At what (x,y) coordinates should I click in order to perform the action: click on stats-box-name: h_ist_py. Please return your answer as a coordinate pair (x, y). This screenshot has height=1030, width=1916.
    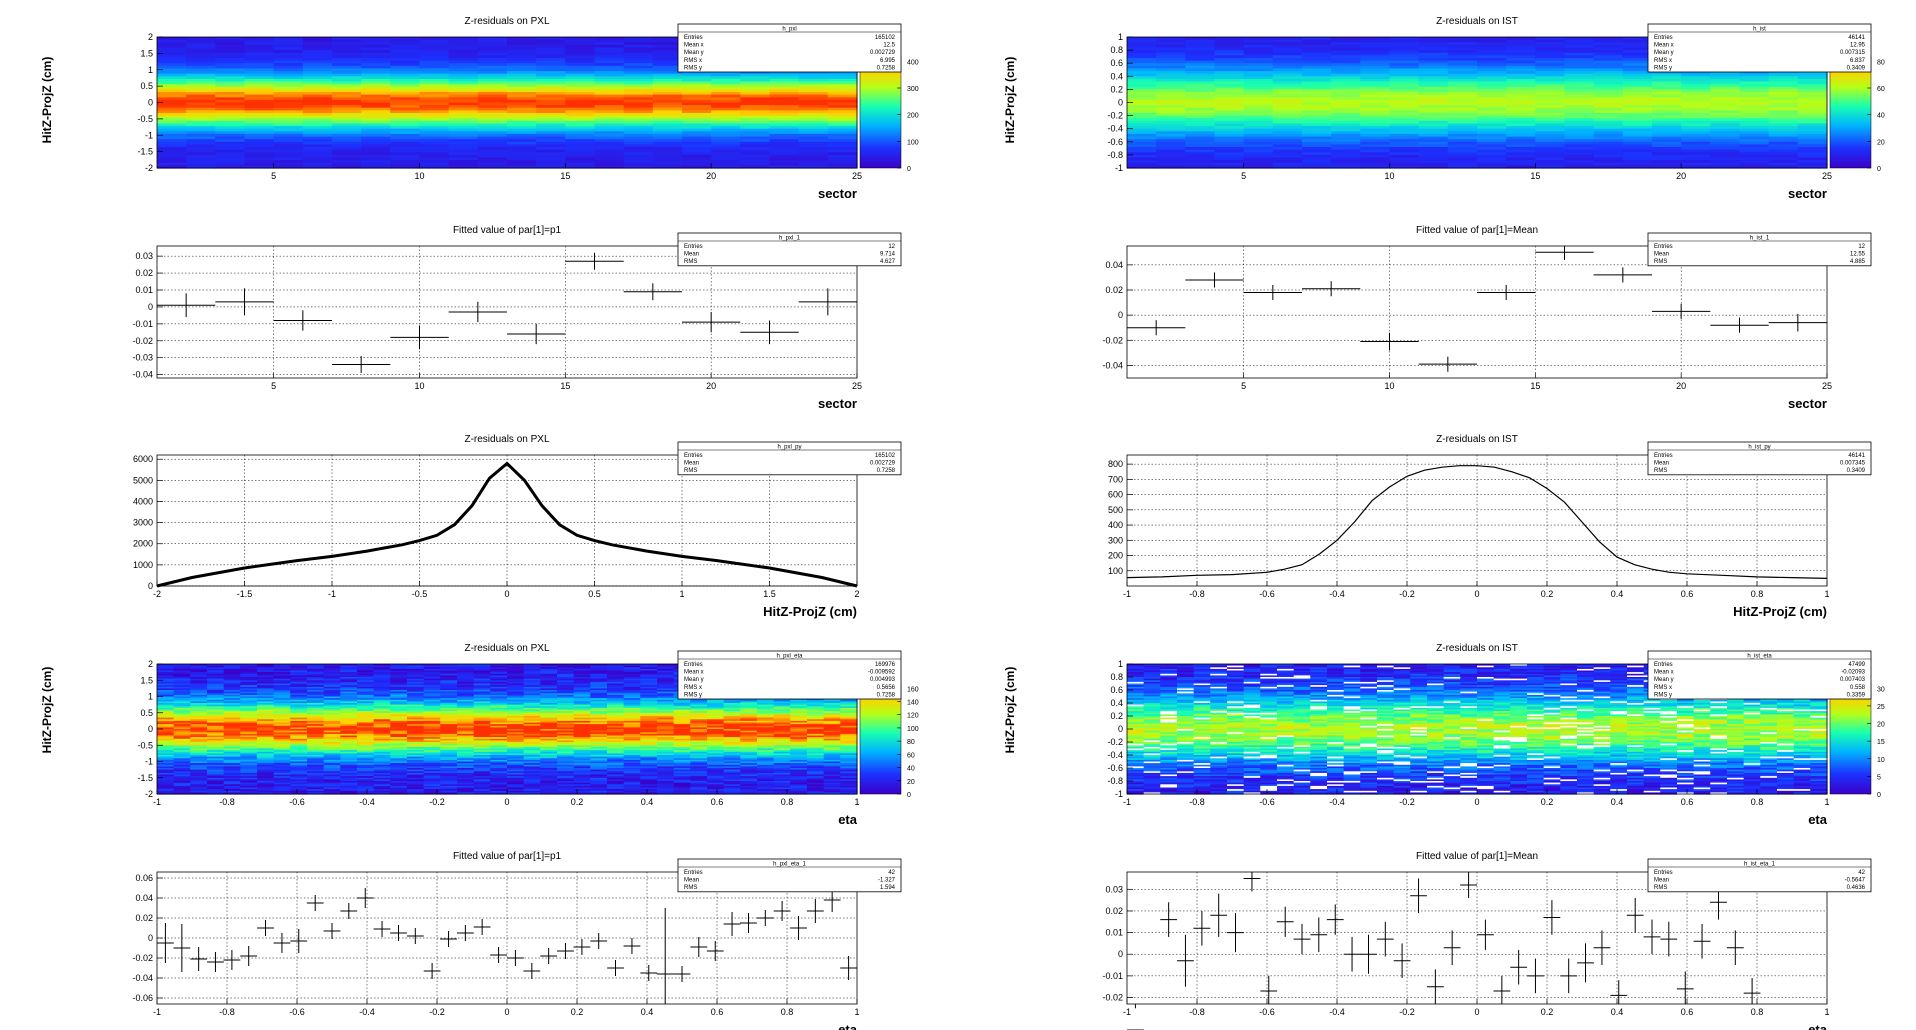
    Looking at the image, I should click on (1759, 448).